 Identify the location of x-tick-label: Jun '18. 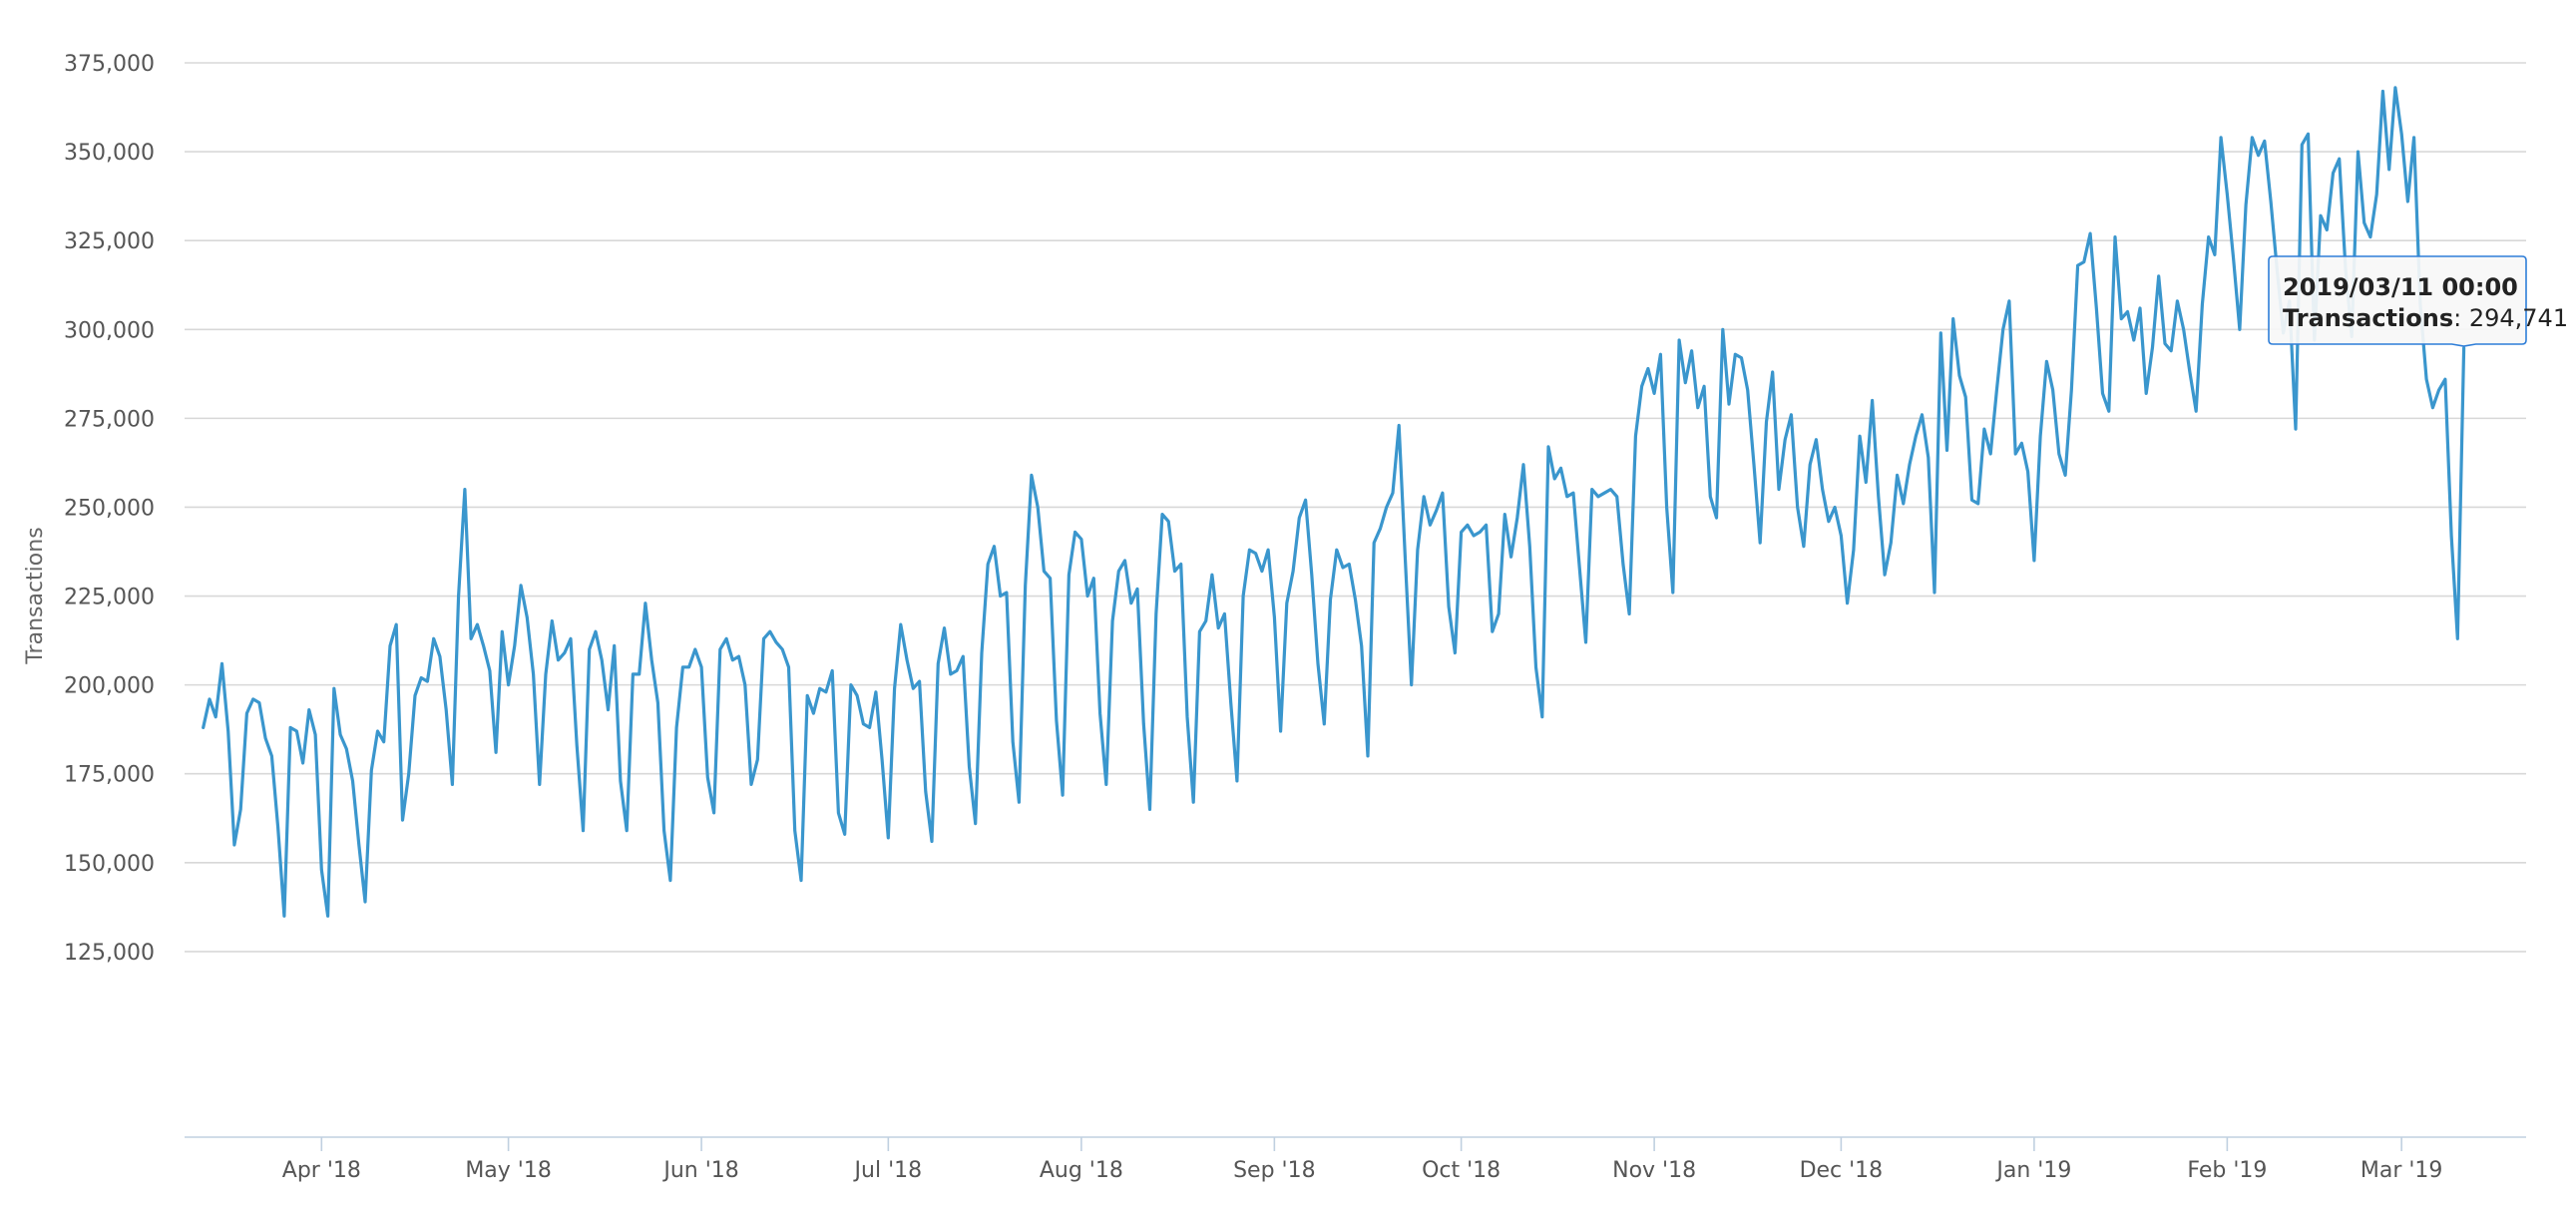
(699, 1170).